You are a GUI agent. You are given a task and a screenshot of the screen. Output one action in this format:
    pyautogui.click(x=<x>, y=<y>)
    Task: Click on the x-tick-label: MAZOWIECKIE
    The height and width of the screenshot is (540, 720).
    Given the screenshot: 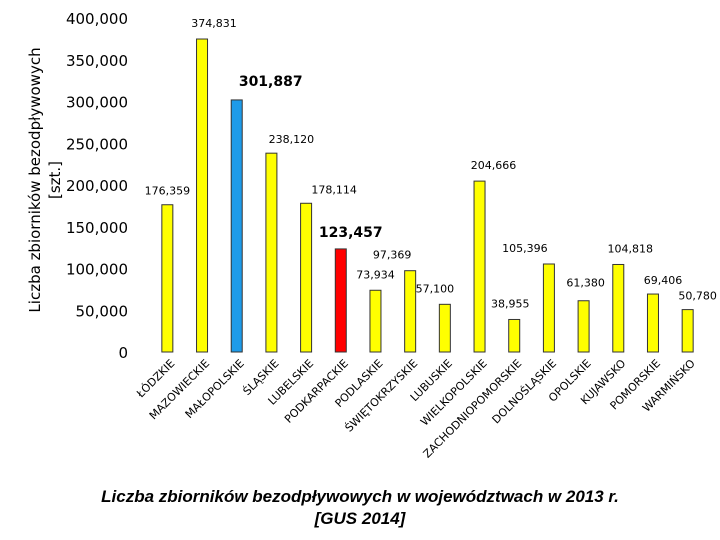 What is the action you would take?
    pyautogui.click(x=179, y=389)
    